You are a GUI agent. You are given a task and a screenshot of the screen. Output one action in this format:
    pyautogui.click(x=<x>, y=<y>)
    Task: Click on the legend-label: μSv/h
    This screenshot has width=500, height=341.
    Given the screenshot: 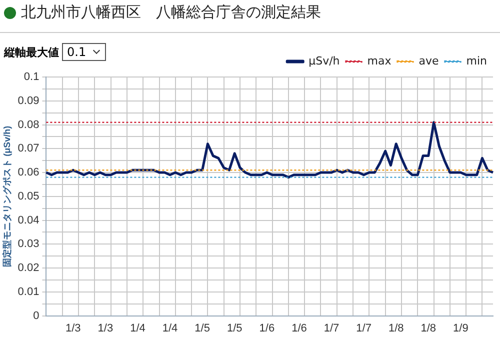 What is the action you would take?
    pyautogui.click(x=324, y=61)
    